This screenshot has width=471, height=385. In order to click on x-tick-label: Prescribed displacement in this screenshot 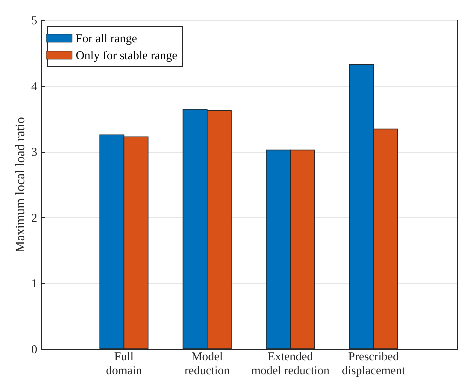, I will do `click(374, 364)`.